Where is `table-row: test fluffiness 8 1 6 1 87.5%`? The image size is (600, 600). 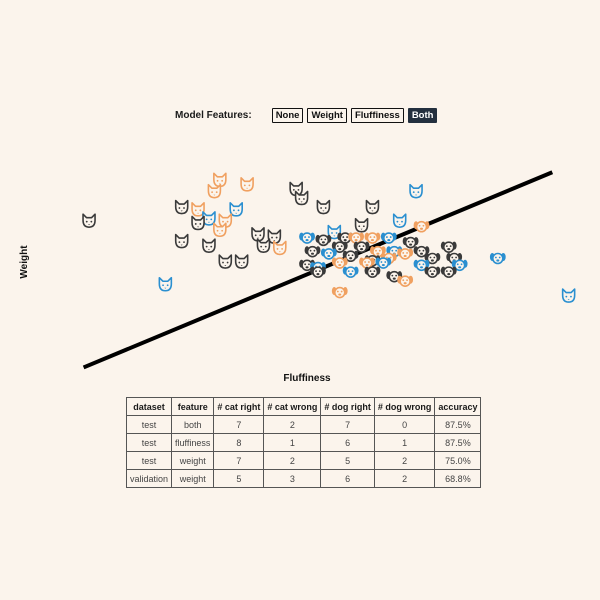
table-row: test fluffiness 8 1 6 1 87.5% is located at coordinates (303, 442).